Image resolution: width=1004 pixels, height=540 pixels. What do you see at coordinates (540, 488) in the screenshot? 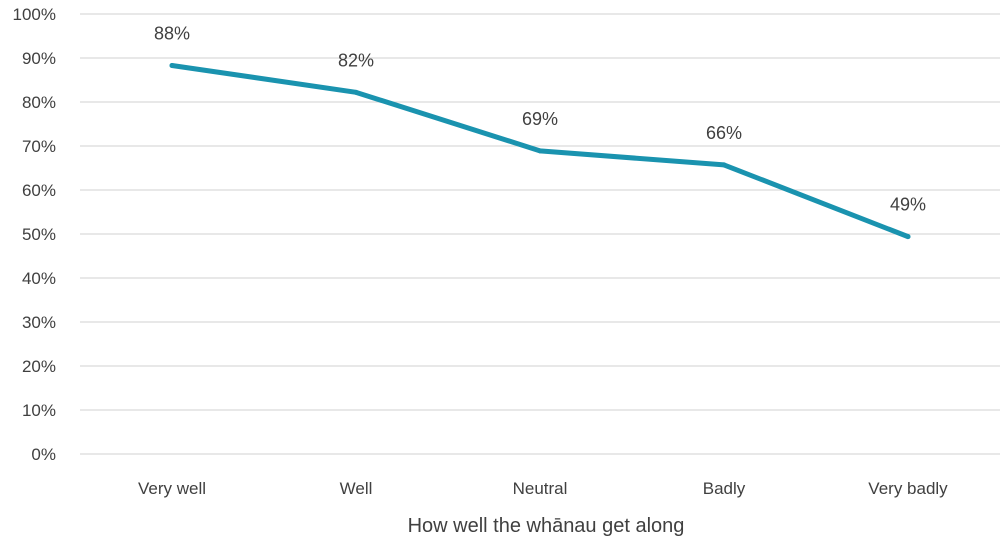
I see `x-category-label: Neutral` at bounding box center [540, 488].